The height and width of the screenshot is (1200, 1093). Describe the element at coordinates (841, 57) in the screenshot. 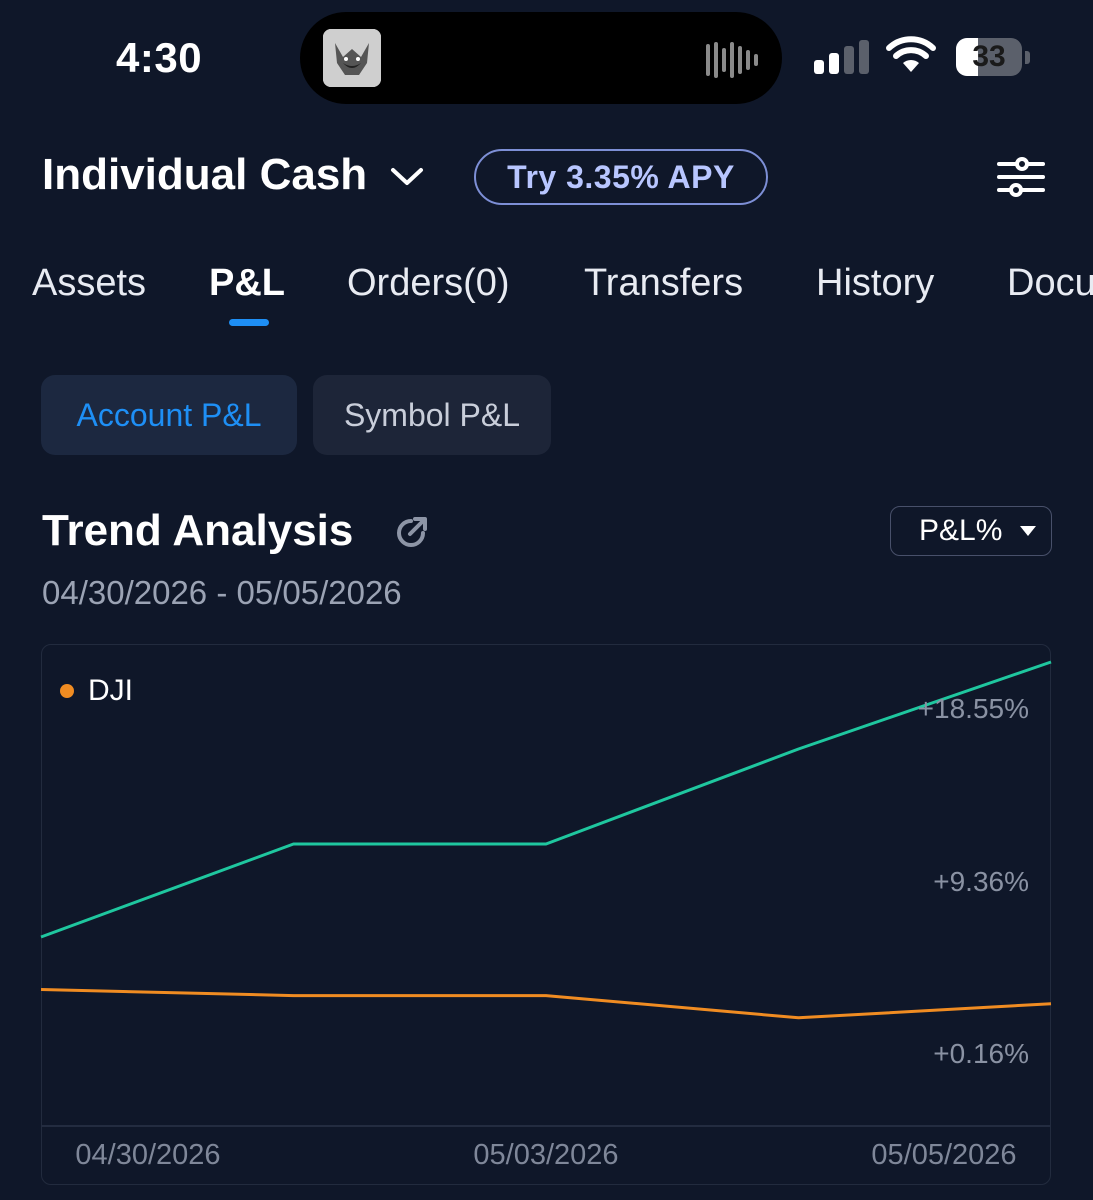

I see `cellular-signal-icon` at that location.